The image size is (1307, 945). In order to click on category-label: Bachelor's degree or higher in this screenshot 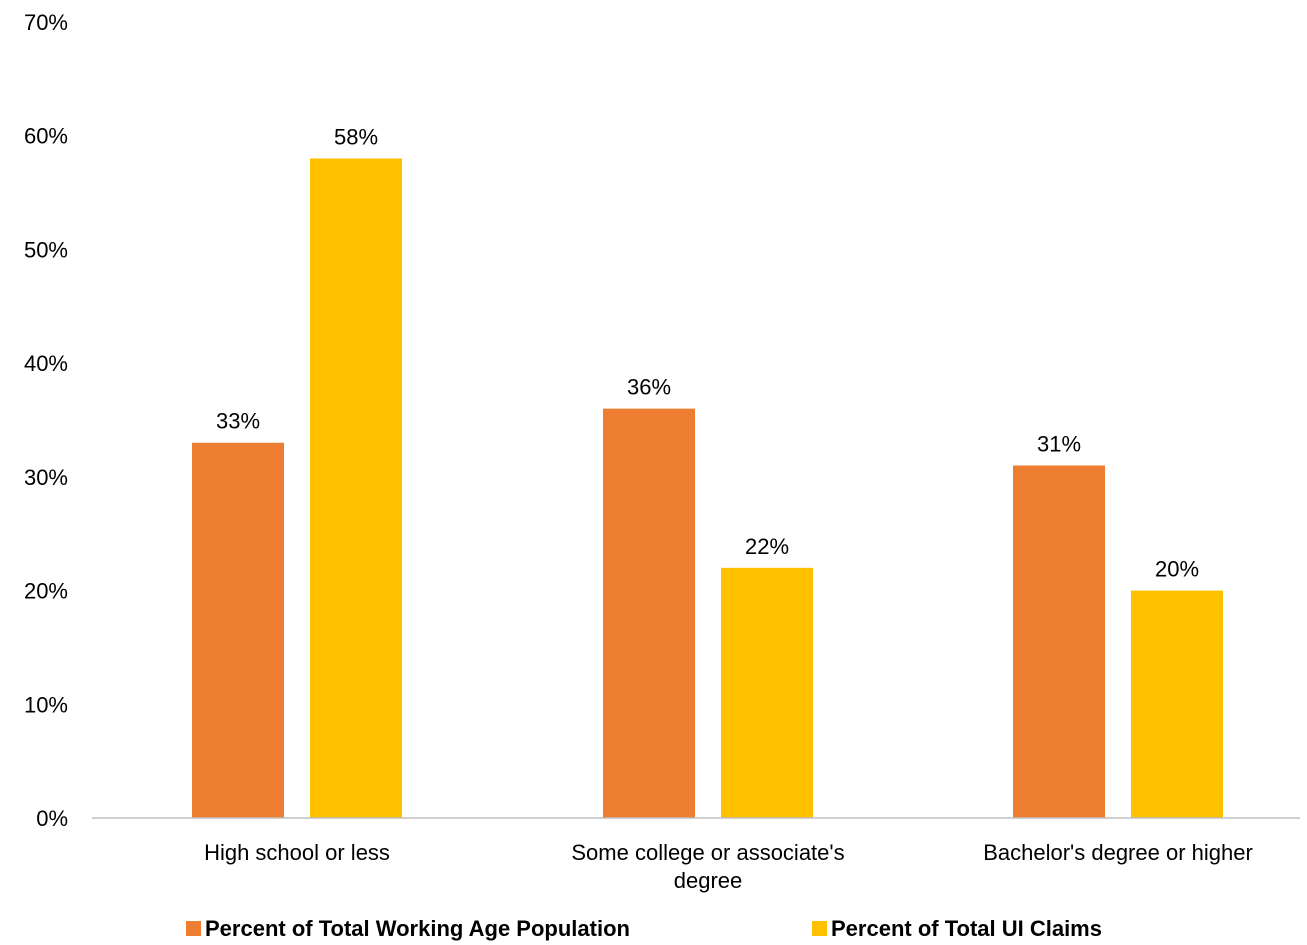, I will do `click(1118, 852)`.